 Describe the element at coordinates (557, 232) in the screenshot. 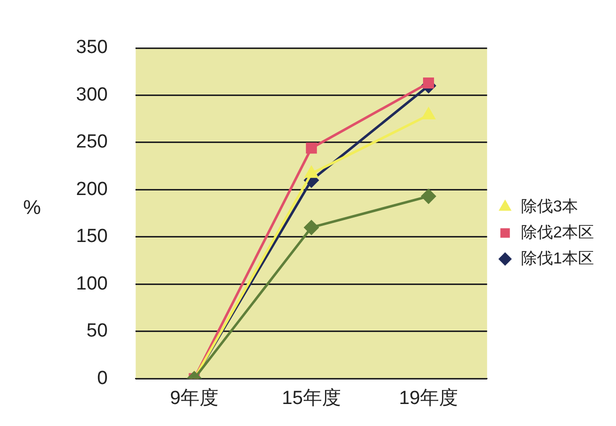

I see `legend-label: 除伐2本区` at that location.